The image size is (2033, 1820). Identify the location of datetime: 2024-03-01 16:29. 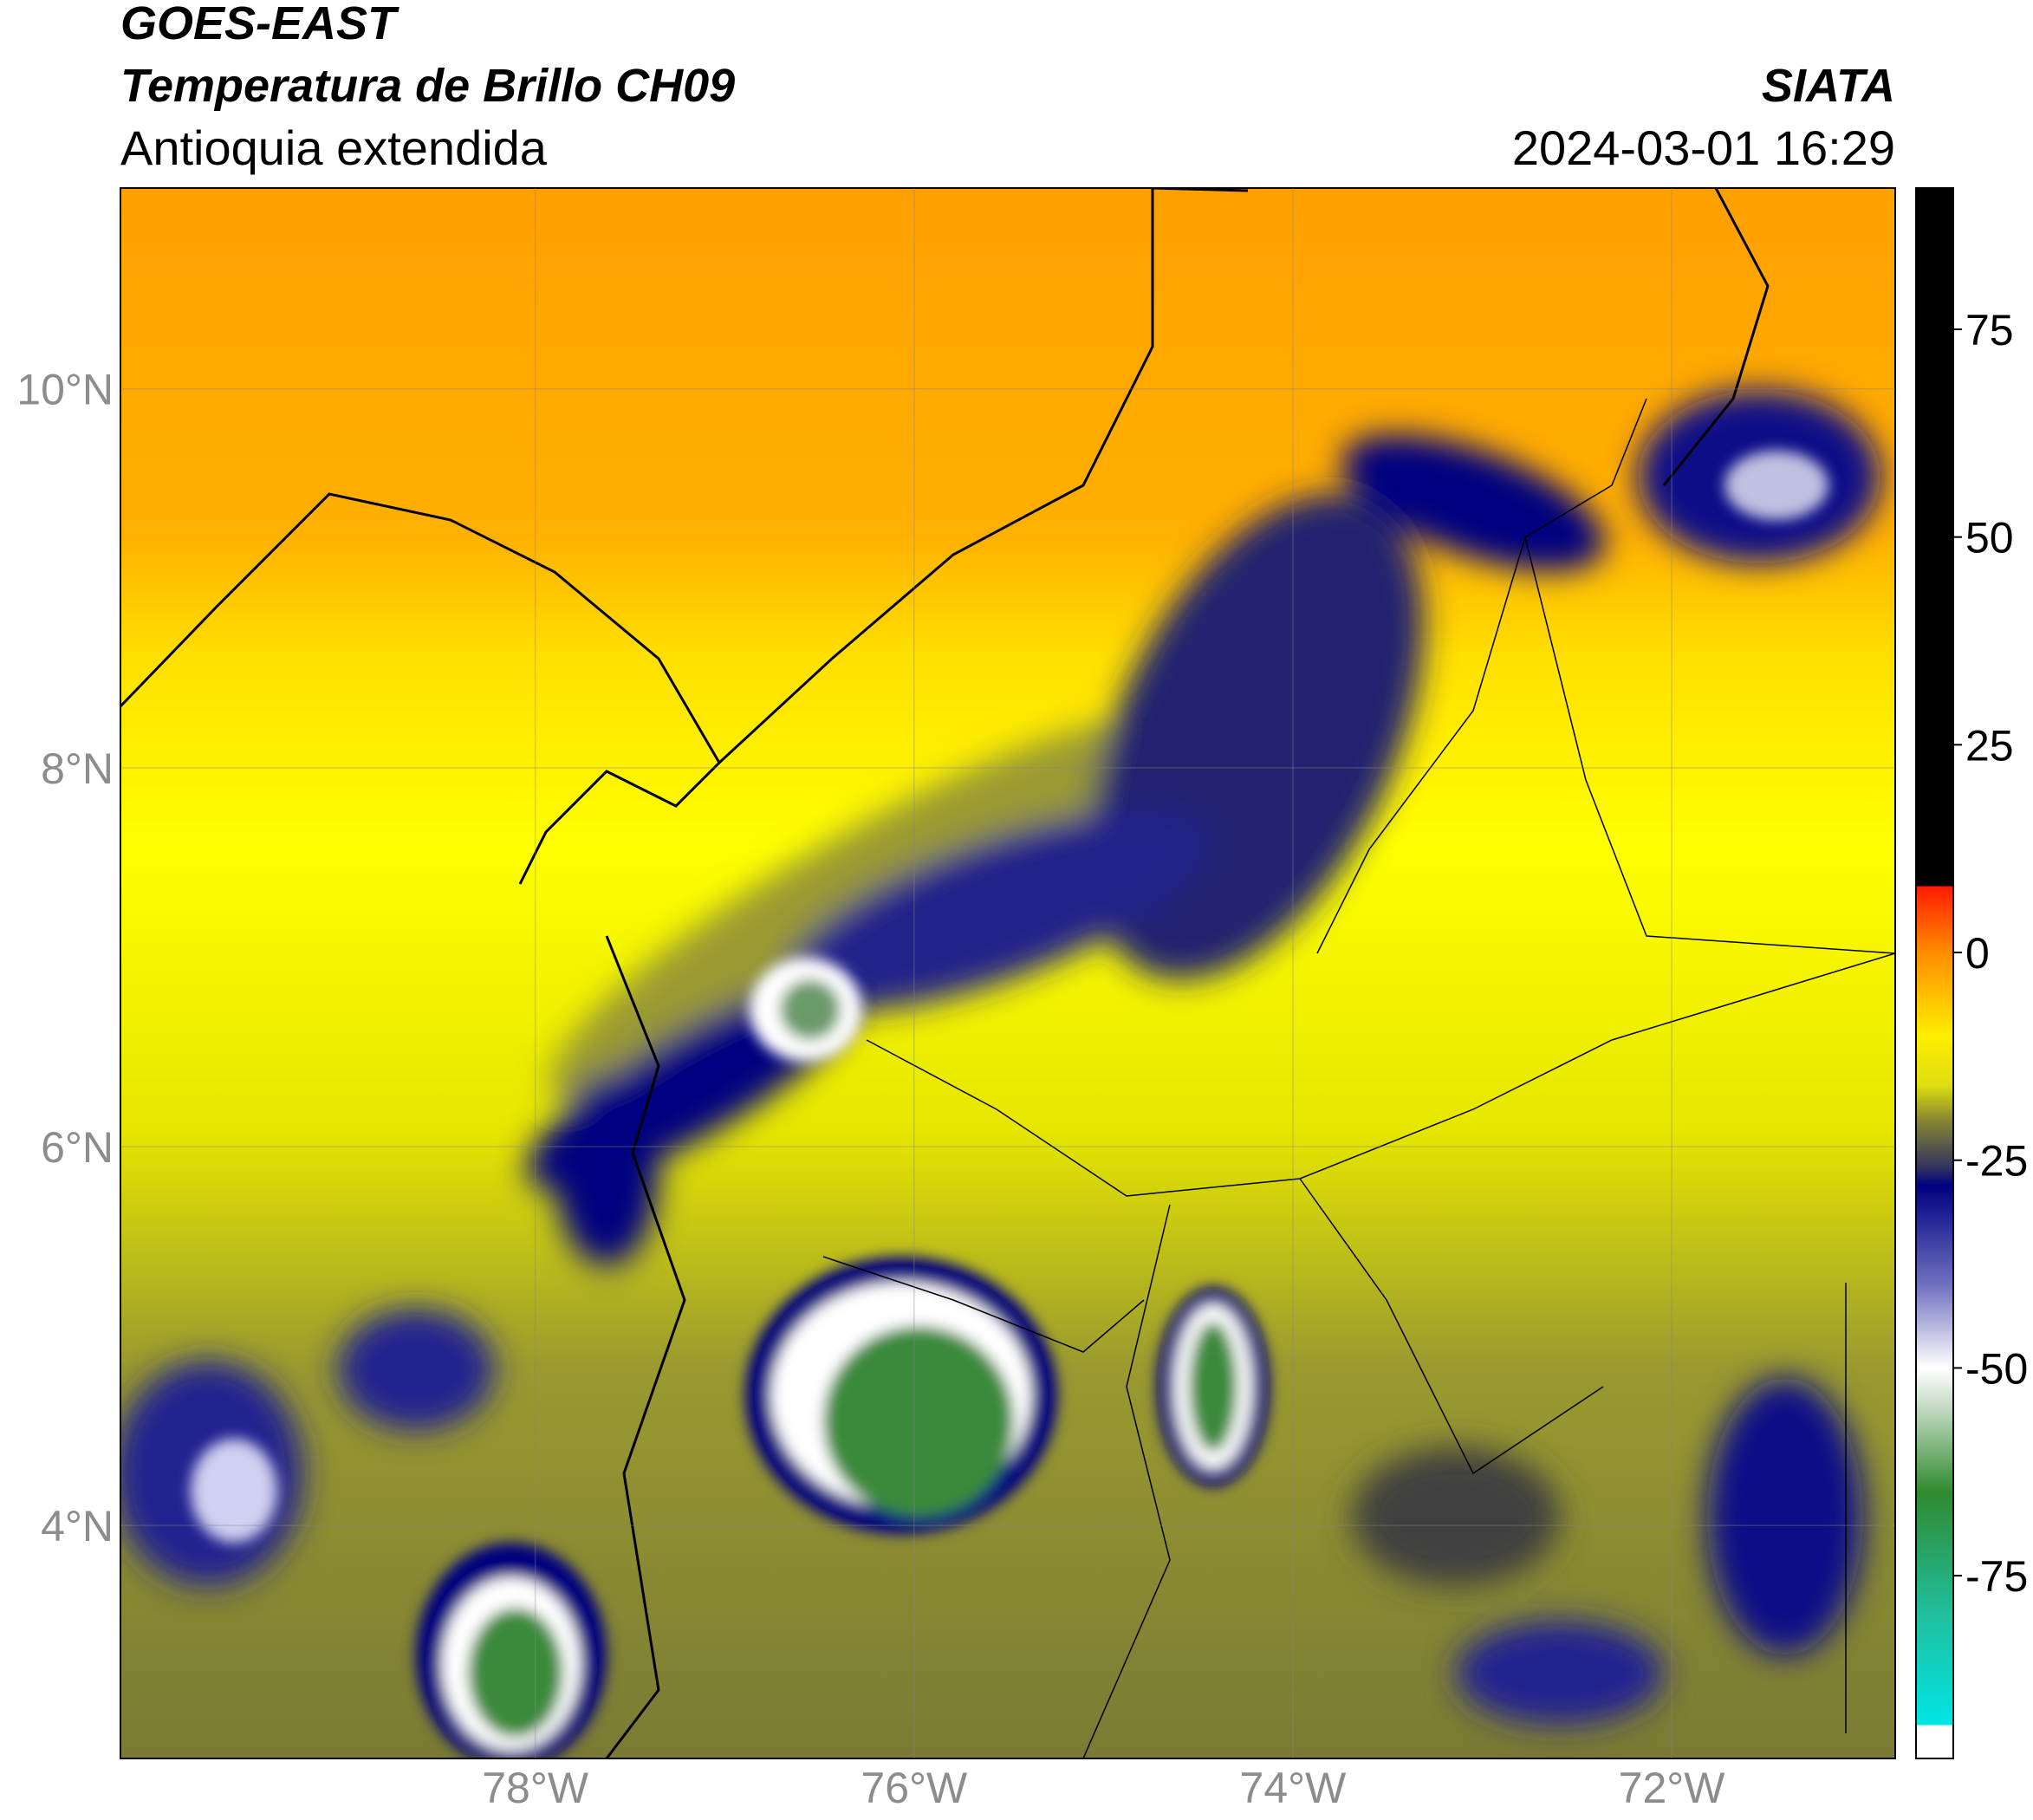
(1703, 147).